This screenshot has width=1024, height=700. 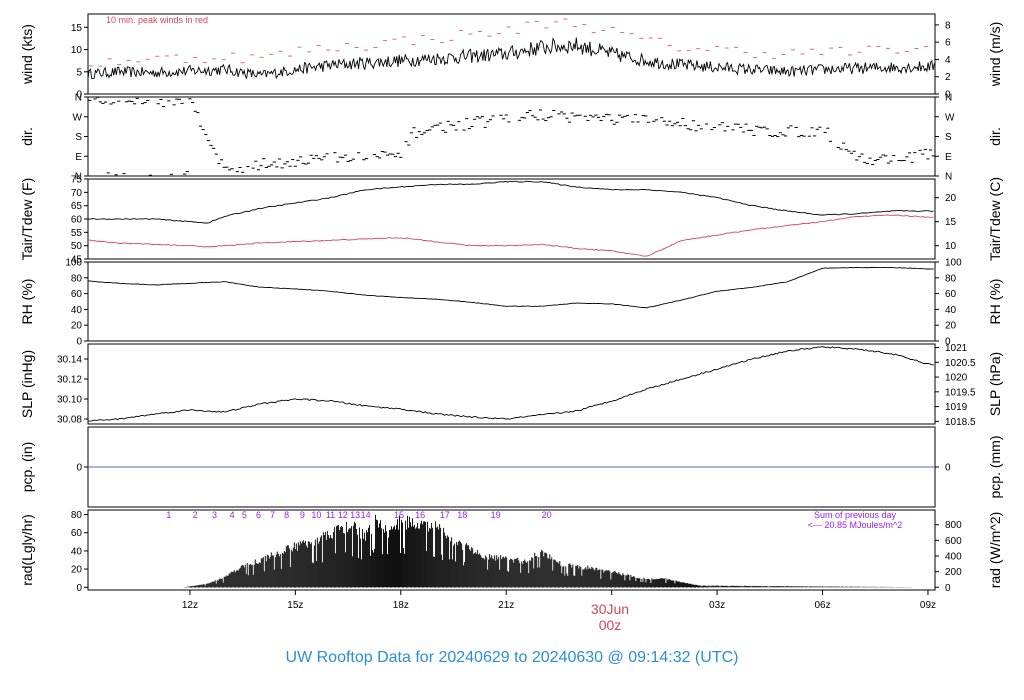 I want to click on y-axis-label-right: dir., so click(x=995, y=136).